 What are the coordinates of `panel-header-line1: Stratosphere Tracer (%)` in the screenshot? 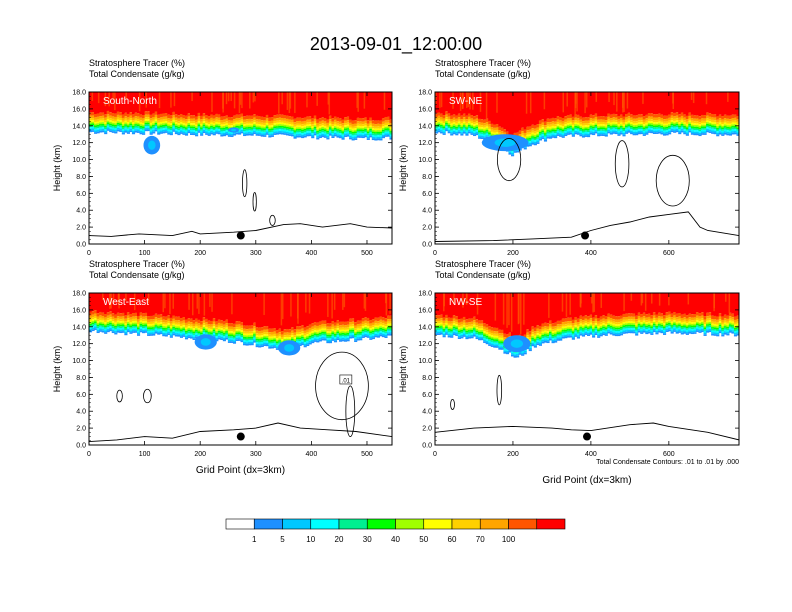 It's located at (137, 264).